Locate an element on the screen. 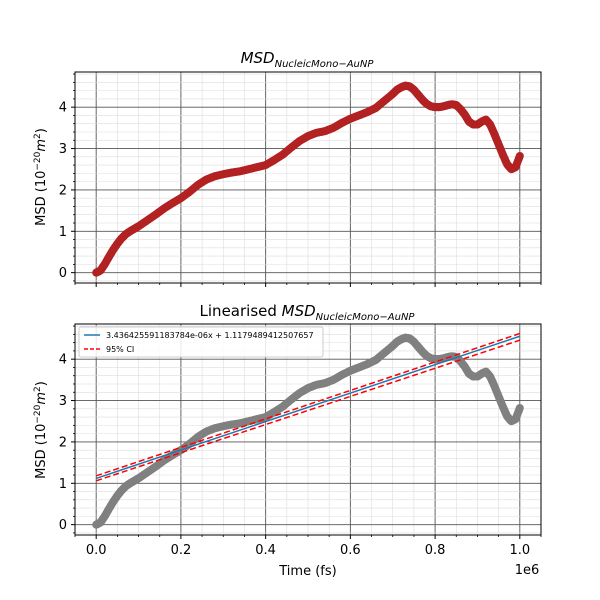 Image resolution: width=600 pixels, height=600 pixels. bottom-x-ticks: 0.0 0.2 0.4 0.6 0.8 1.0 is located at coordinates (308, 546).